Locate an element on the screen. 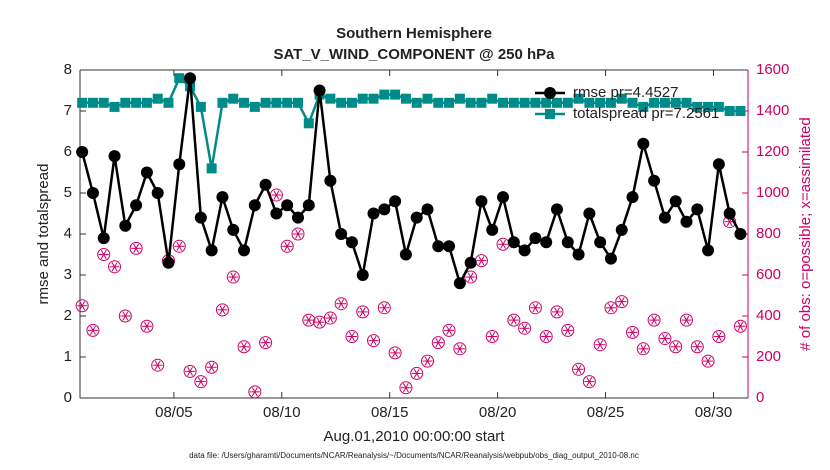 This screenshot has width=830, height=470. chart-title: Southern Hemisphere is located at coordinates (414, 33).